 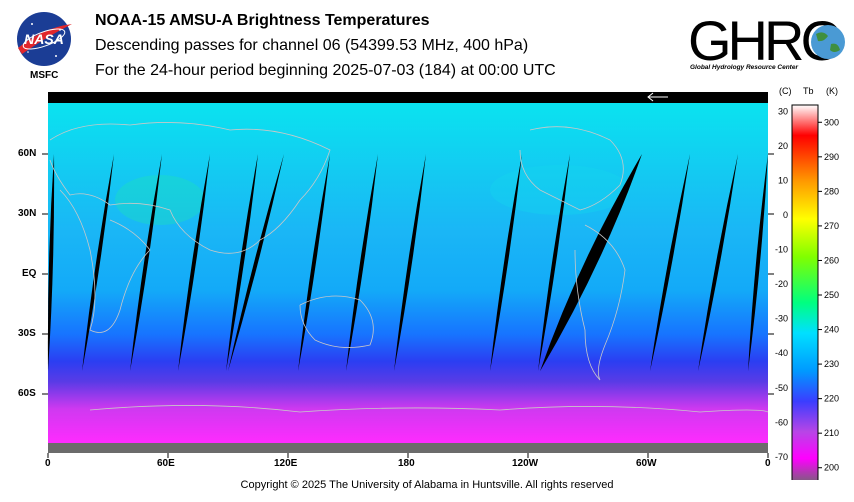 I want to click on colorbar-celsius-label: -50, so click(x=781, y=388).